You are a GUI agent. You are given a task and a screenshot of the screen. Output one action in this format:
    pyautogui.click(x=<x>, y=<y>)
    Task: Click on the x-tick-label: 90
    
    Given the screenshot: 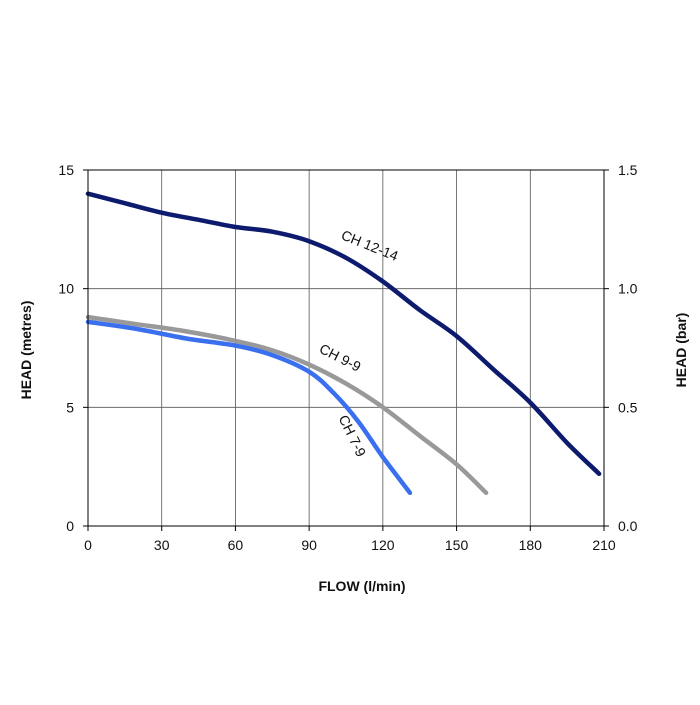 What is the action you would take?
    pyautogui.click(x=309, y=545)
    